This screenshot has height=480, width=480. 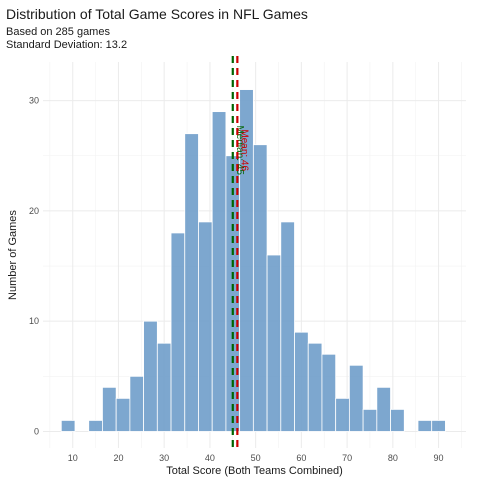 What do you see at coordinates (36, 431) in the screenshot?
I see `y-tick-label: 0` at bounding box center [36, 431].